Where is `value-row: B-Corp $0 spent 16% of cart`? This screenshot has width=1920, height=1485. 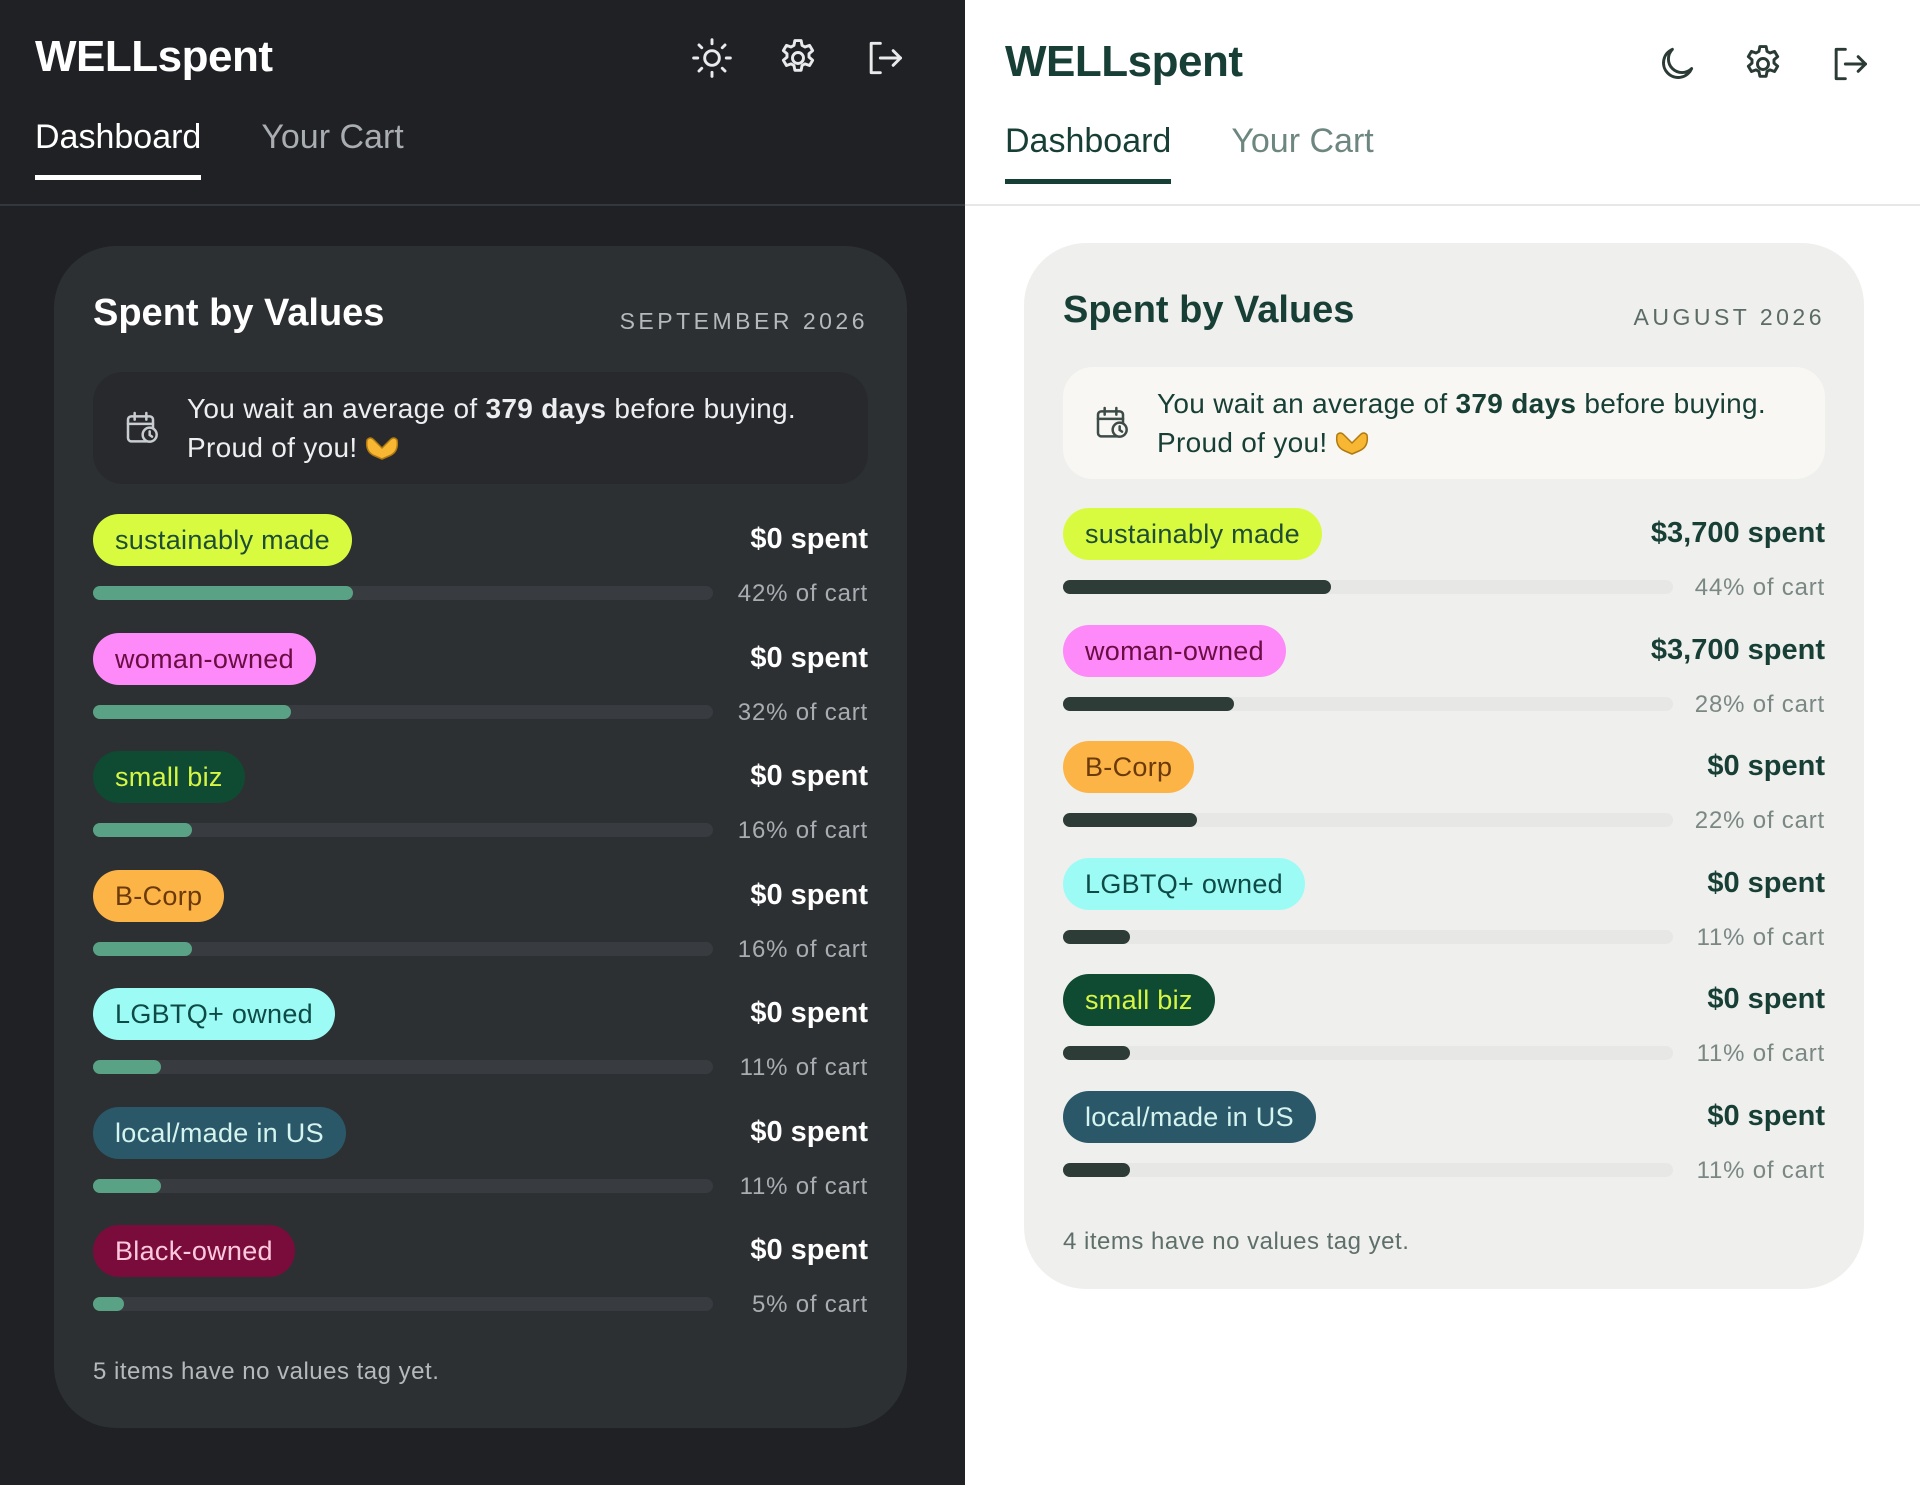
value-row: B-Corp $0 spent 16% of cart is located at coordinates (480, 929).